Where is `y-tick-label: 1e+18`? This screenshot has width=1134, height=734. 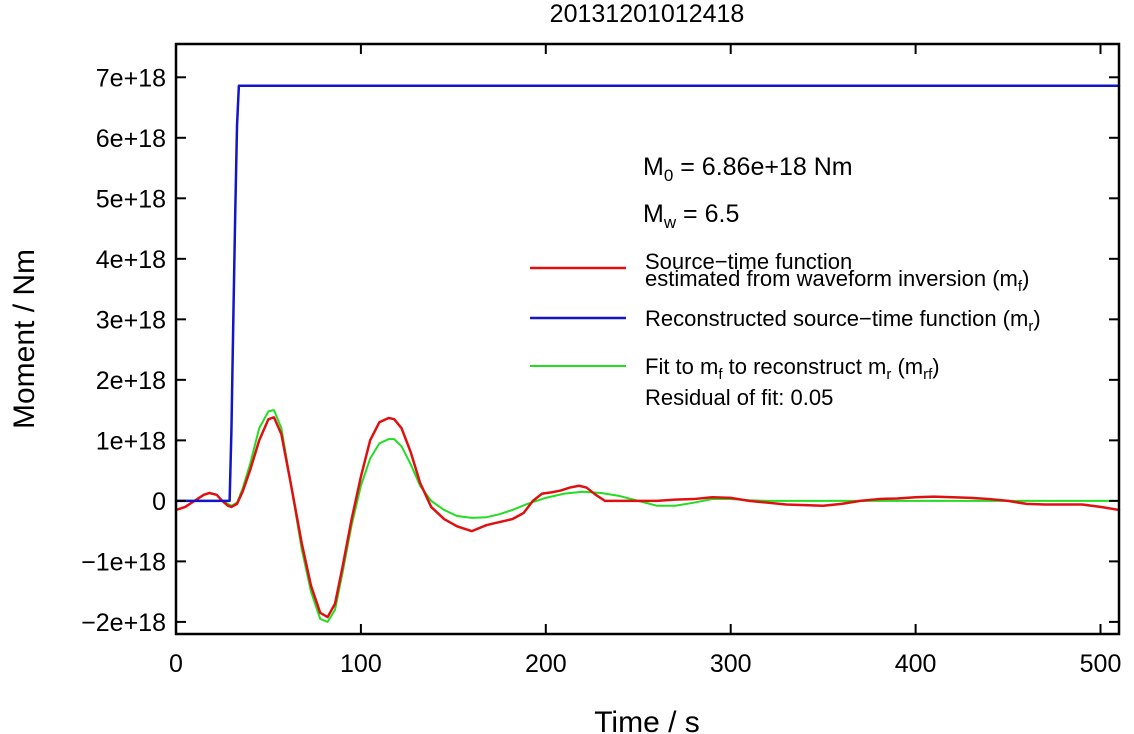 y-tick-label: 1e+18 is located at coordinates (131, 441).